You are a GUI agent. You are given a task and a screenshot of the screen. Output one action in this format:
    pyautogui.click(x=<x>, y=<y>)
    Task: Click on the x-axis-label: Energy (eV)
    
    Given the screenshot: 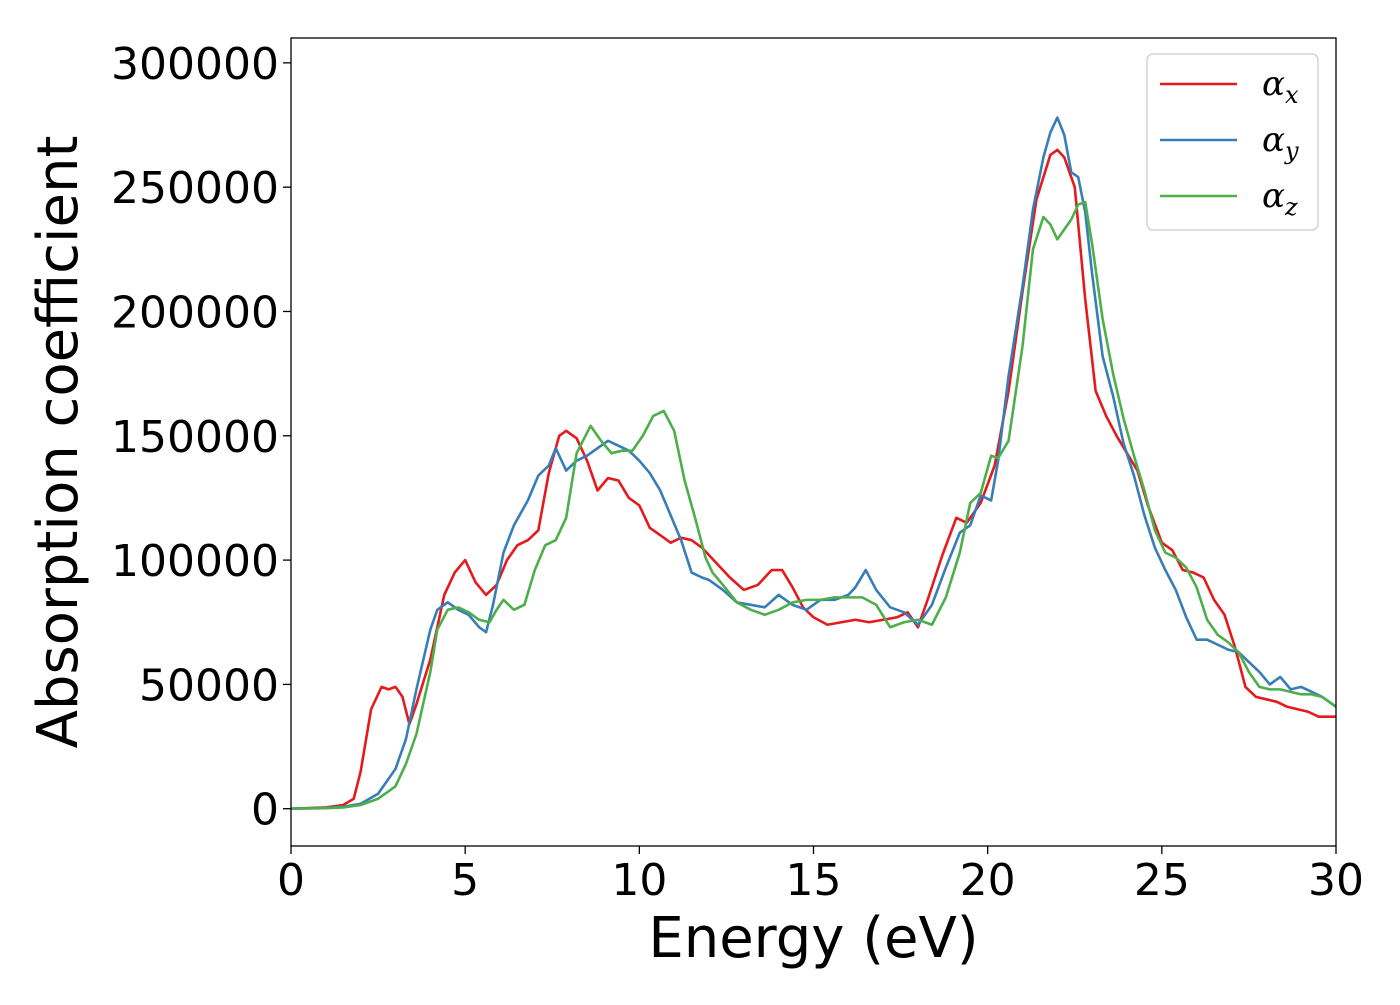 What is the action you would take?
    pyautogui.click(x=813, y=938)
    